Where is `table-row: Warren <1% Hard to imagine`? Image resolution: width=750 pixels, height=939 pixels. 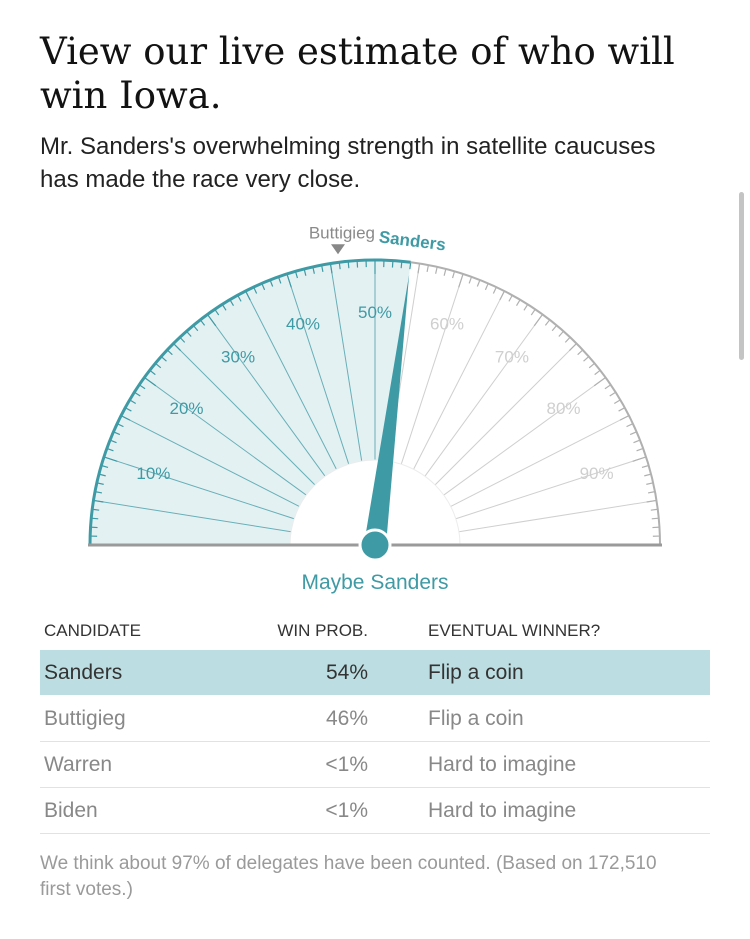
table-row: Warren <1% Hard to imagine is located at coordinates (375, 764).